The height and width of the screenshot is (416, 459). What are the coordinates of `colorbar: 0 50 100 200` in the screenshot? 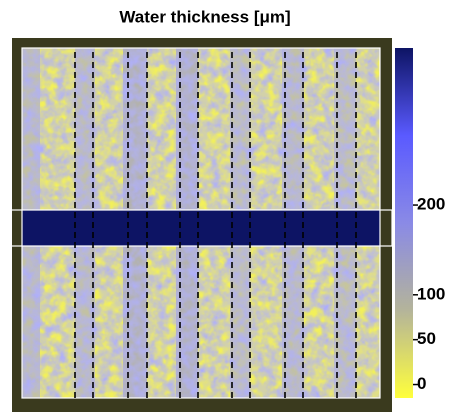 It's located at (420, 223).